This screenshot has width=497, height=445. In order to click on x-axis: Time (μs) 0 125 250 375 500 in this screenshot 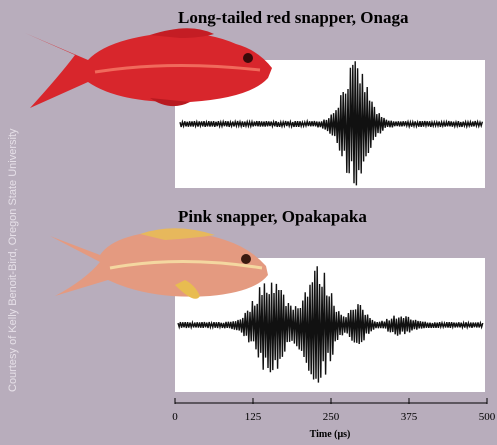, I will do `click(334, 419)`.